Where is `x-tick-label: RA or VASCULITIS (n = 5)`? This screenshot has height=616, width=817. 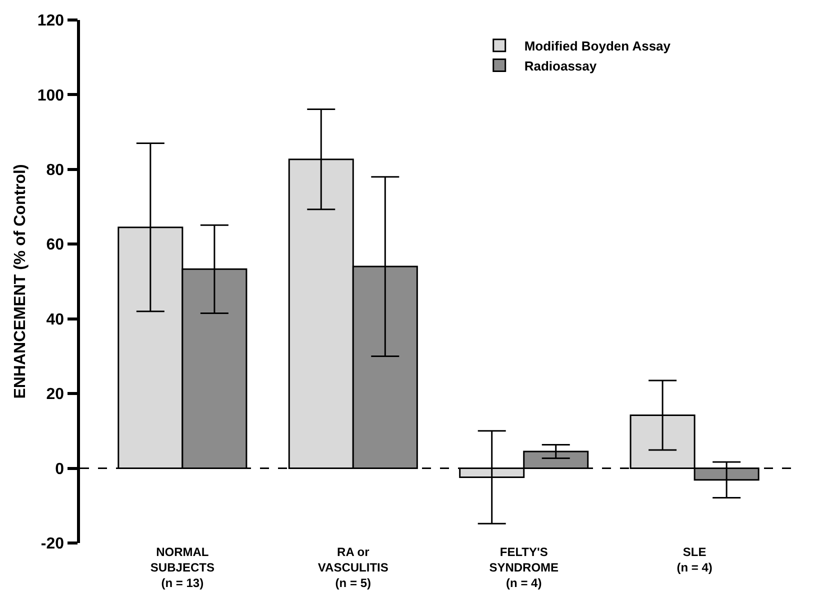 x-tick-label: RA or VASCULITIS (n = 5) is located at coordinates (353, 567).